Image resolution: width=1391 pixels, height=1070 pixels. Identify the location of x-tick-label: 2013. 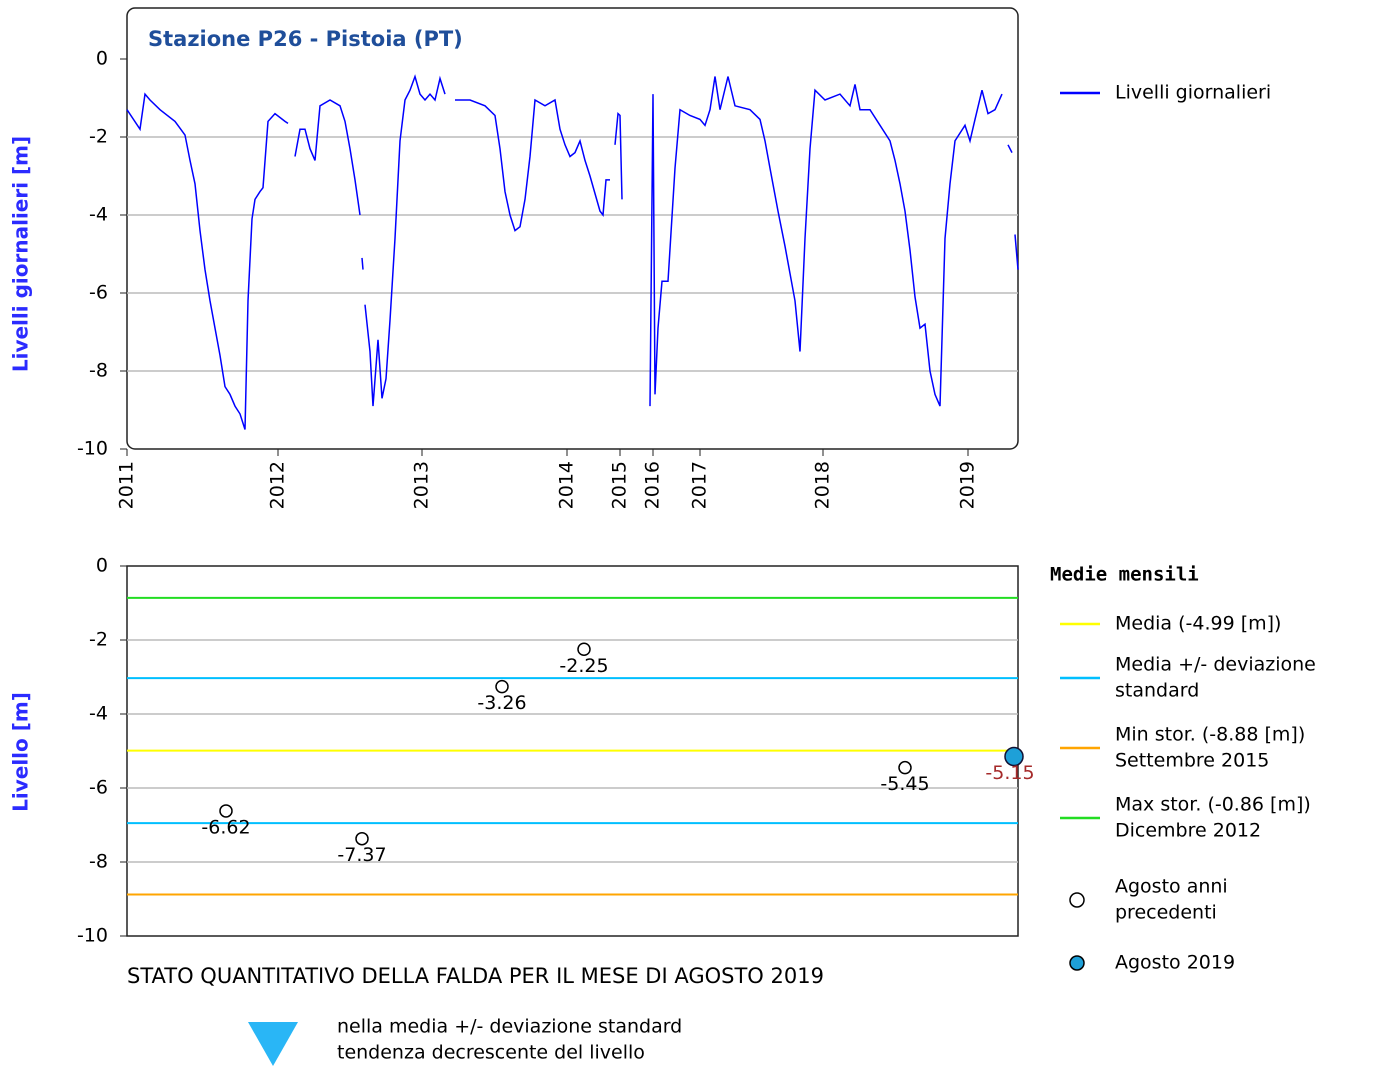
(422, 485).